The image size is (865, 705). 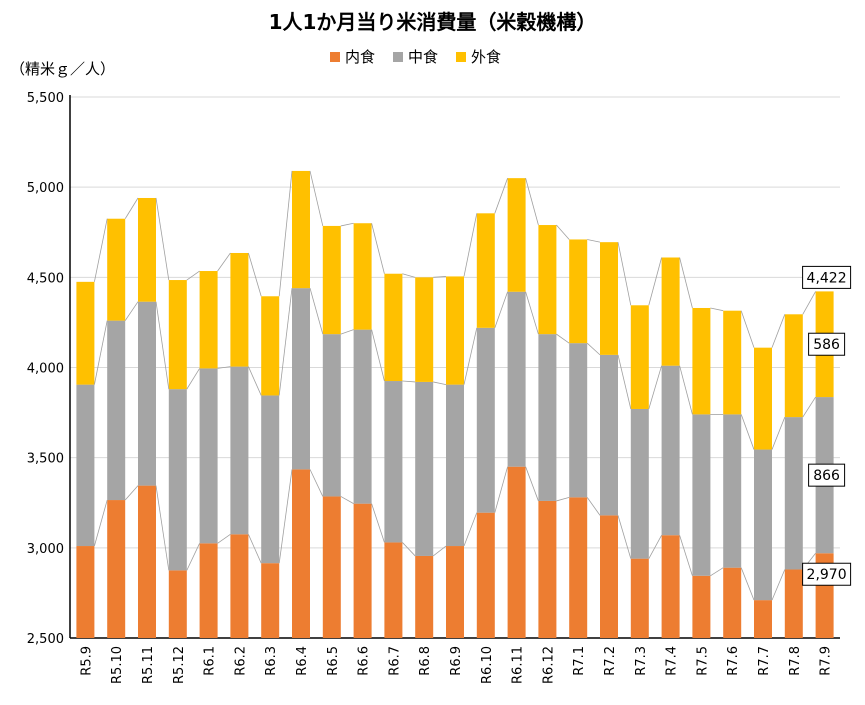 What do you see at coordinates (335, 56) in the screenshot?
I see `legend-swatch-uchishoku` at bounding box center [335, 56].